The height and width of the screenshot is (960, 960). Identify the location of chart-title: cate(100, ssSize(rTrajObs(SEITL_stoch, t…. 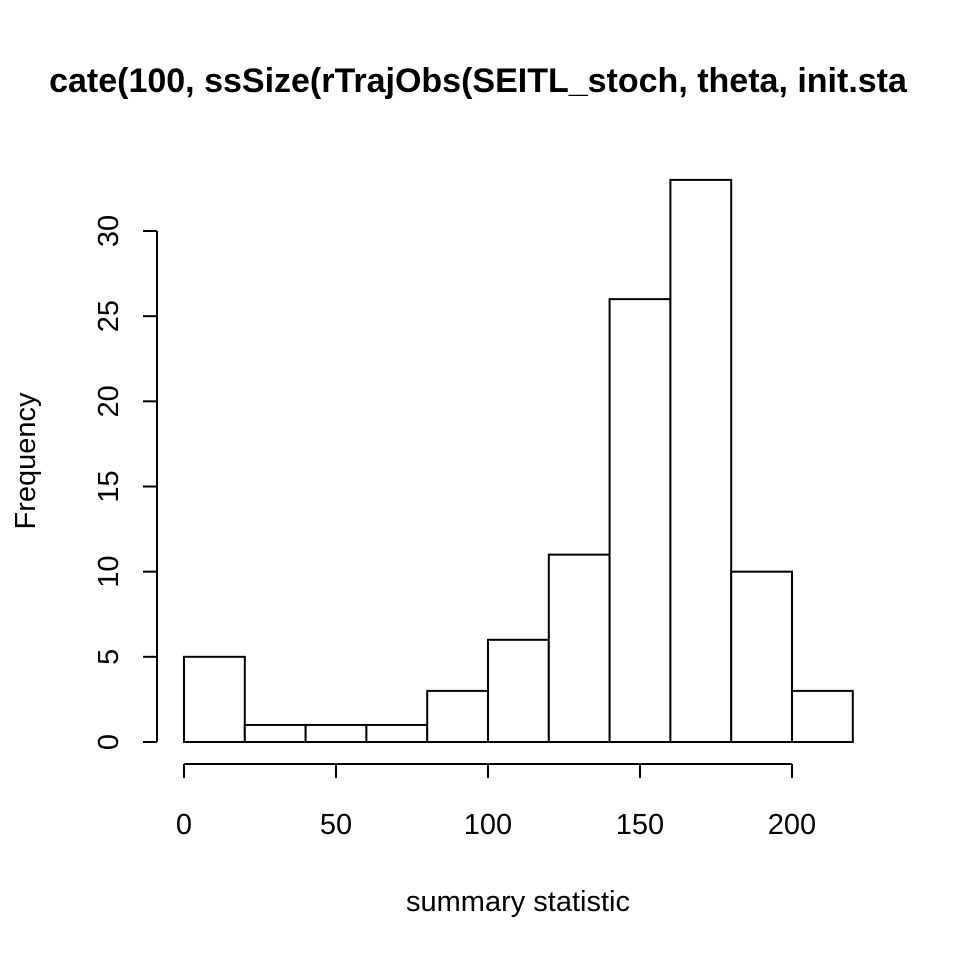
(478, 81).